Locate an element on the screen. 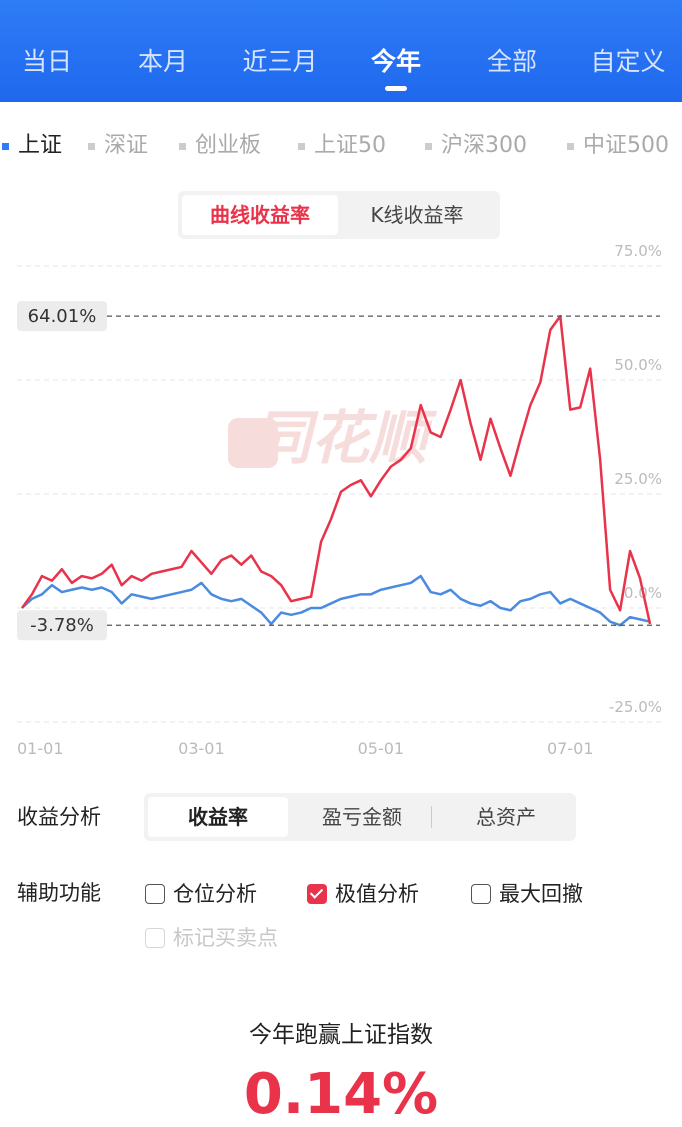 The width and height of the screenshot is (682, 1127). period-tab: 本月 is located at coordinates (163, 61).